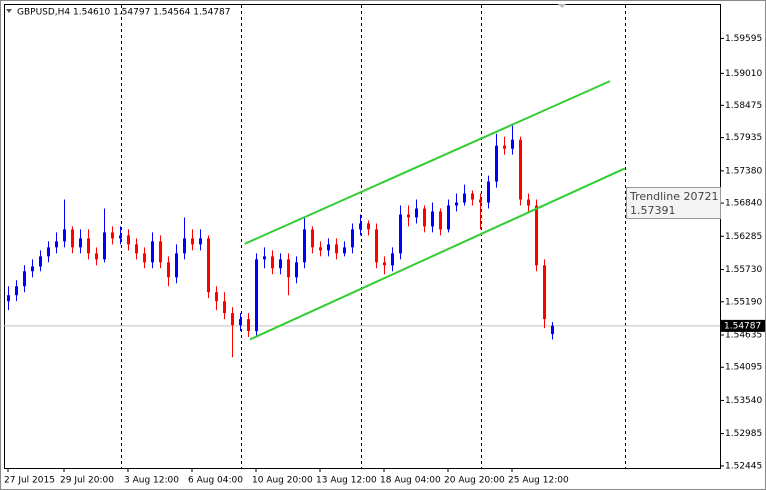 The image size is (766, 490). What do you see at coordinates (538, 481) in the screenshot?
I see `x-tick-label: 25 Aug 12:00` at bounding box center [538, 481].